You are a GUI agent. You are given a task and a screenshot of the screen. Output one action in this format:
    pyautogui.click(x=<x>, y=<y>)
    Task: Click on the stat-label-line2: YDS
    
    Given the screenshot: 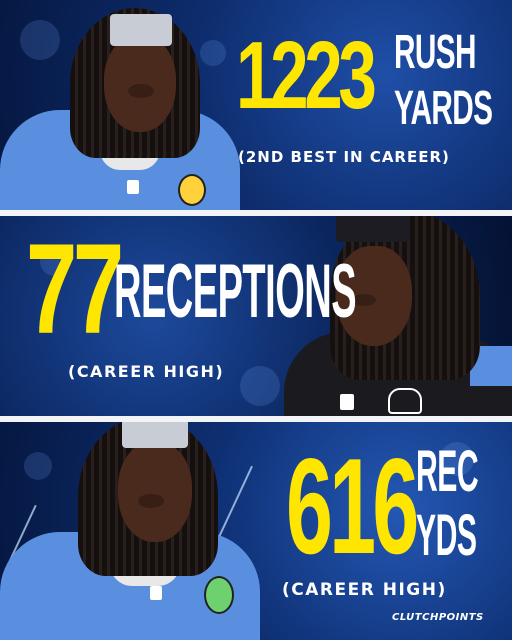 What is the action you would take?
    pyautogui.click(x=446, y=535)
    